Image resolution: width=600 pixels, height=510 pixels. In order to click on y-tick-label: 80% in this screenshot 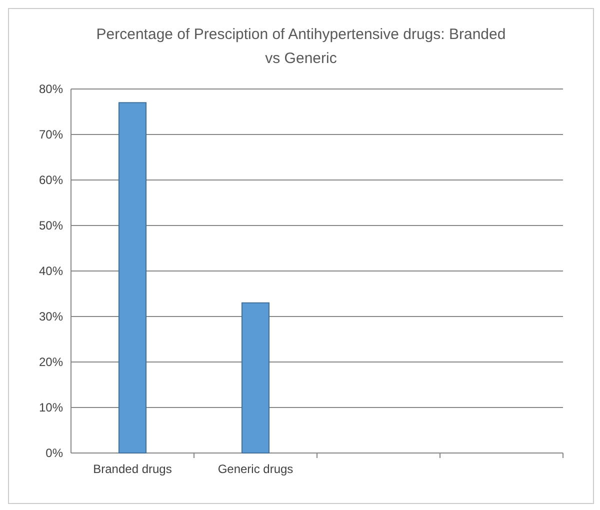, I will do `click(51, 89)`.